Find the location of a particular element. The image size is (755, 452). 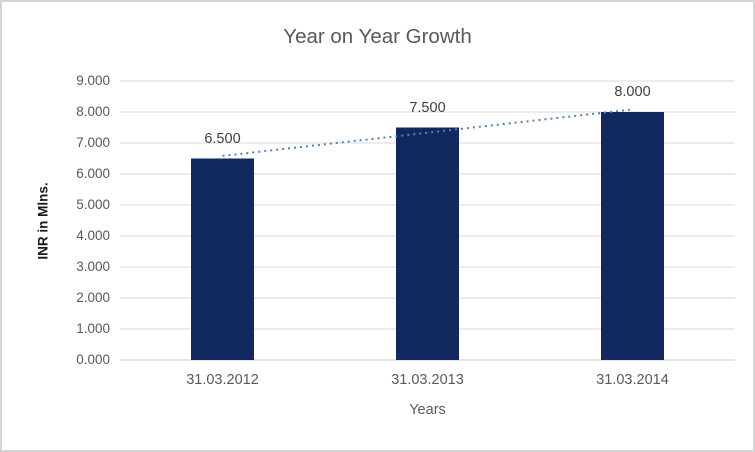

y-tick-label: 2.000 is located at coordinates (93, 297).